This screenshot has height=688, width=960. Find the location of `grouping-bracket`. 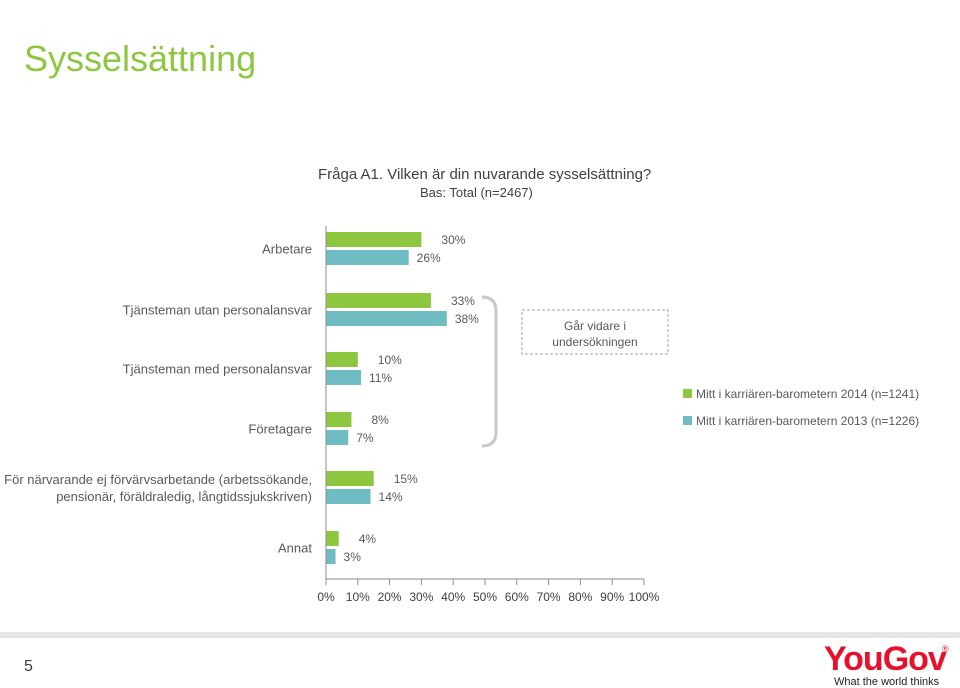

grouping-bracket is located at coordinates (489, 371).